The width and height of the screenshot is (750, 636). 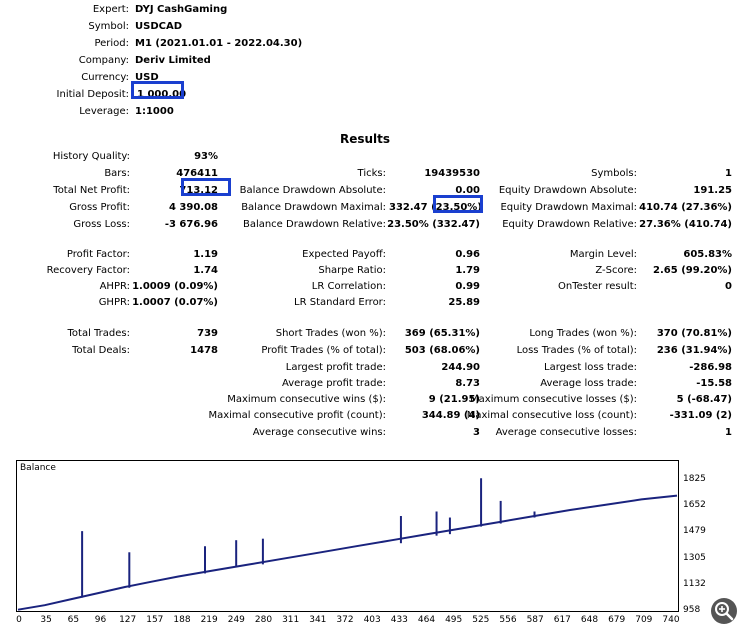 I want to click on sharpe-label: Sharpe Ratio:, so click(x=352, y=270).